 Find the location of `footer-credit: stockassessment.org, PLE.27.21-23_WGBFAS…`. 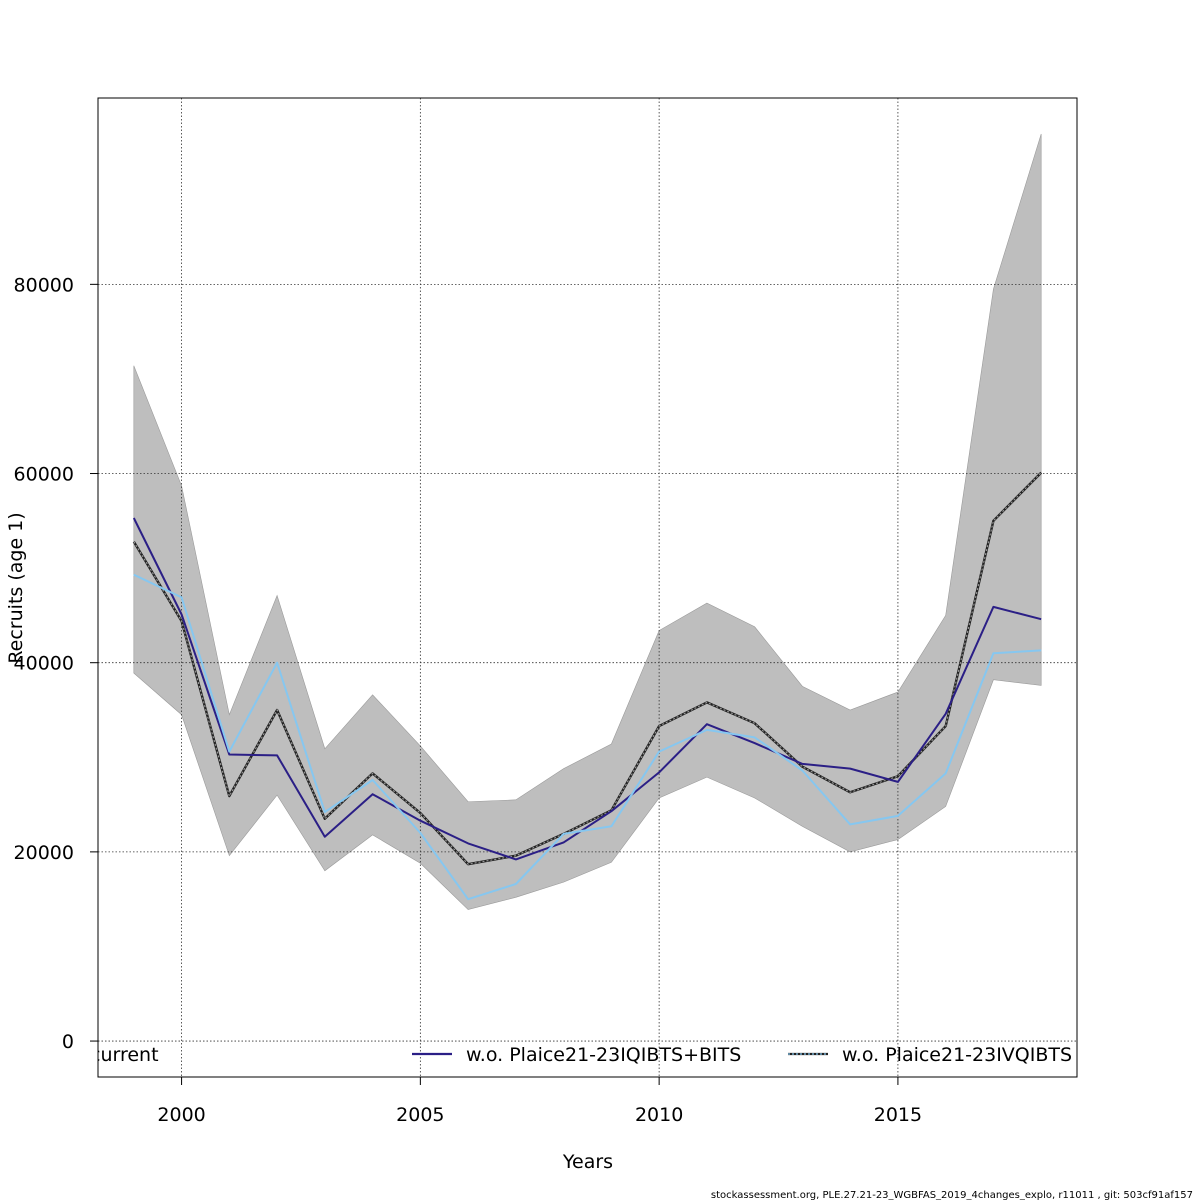

footer-credit: stockassessment.org, PLE.27.21-23_WGBFAS… is located at coordinates (952, 1195).